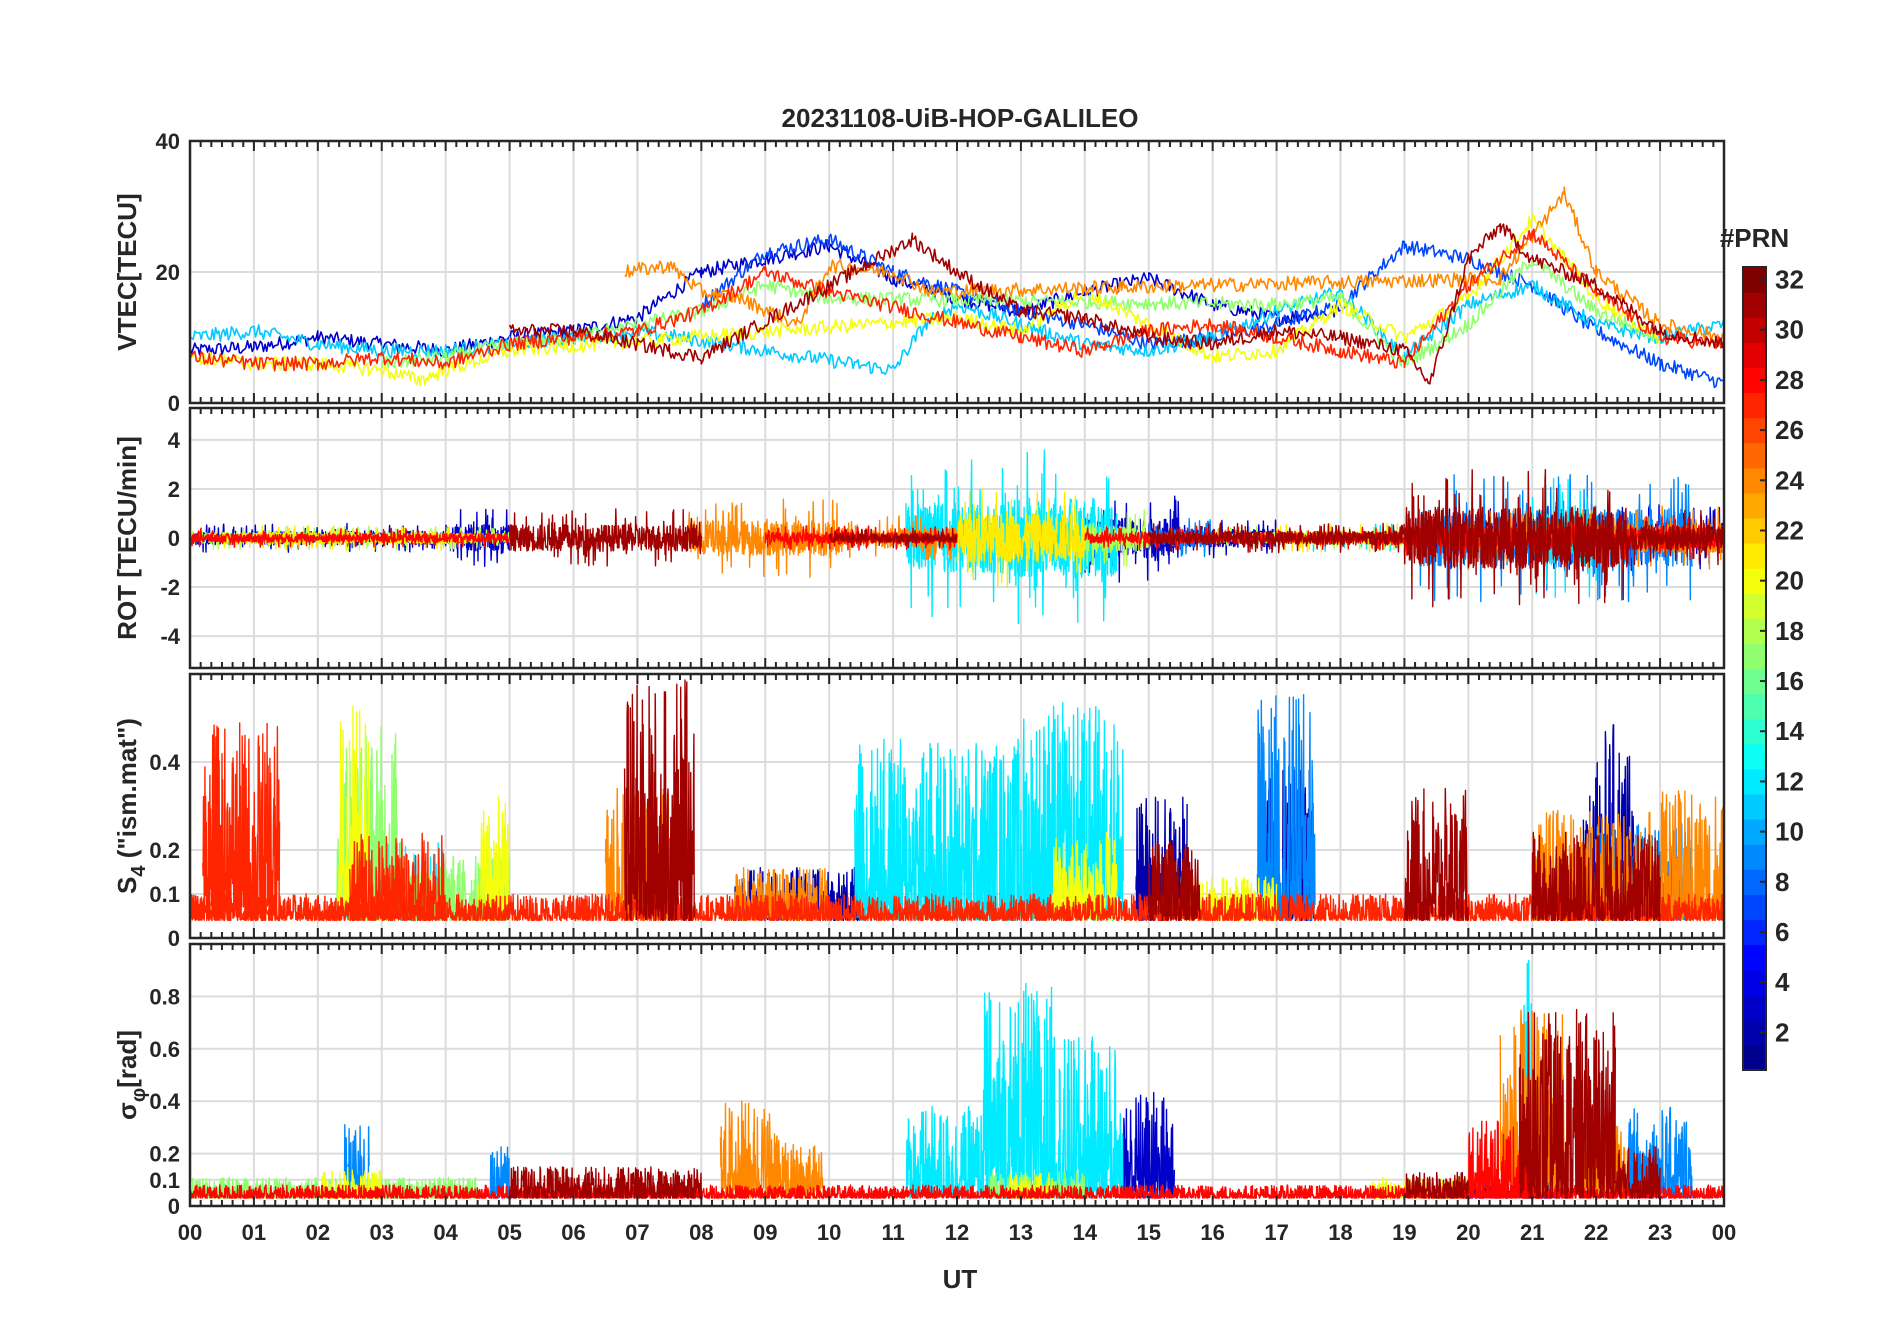 This screenshot has width=1902, height=1330. Describe the element at coordinates (1789, 530) in the screenshot. I see `colorbar-tick-label: 22` at that location.